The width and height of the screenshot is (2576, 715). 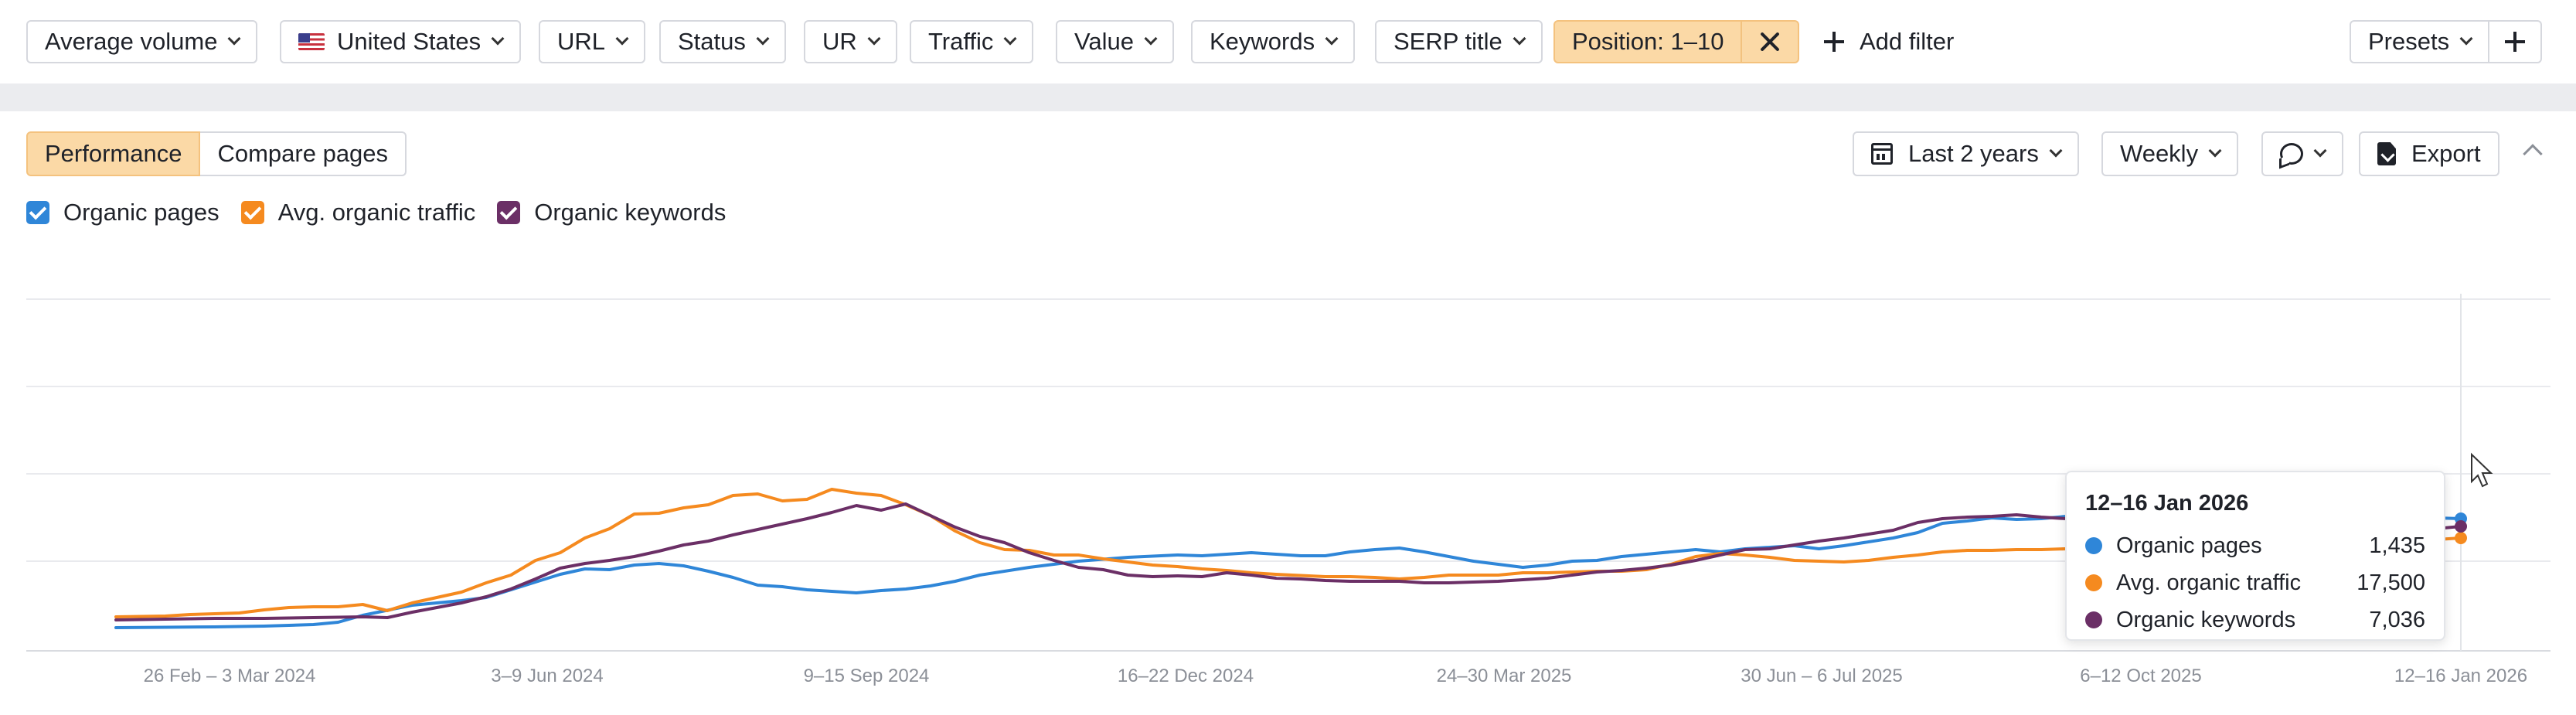 I want to click on filter-traffic-label: Traffic, so click(x=961, y=41).